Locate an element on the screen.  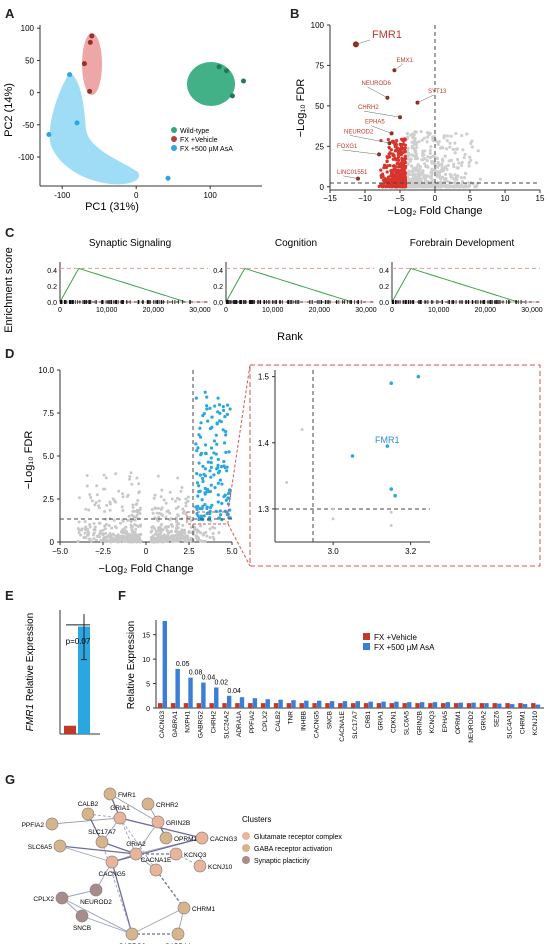
node-label: SLC17A7 is located at coordinates (102, 832).